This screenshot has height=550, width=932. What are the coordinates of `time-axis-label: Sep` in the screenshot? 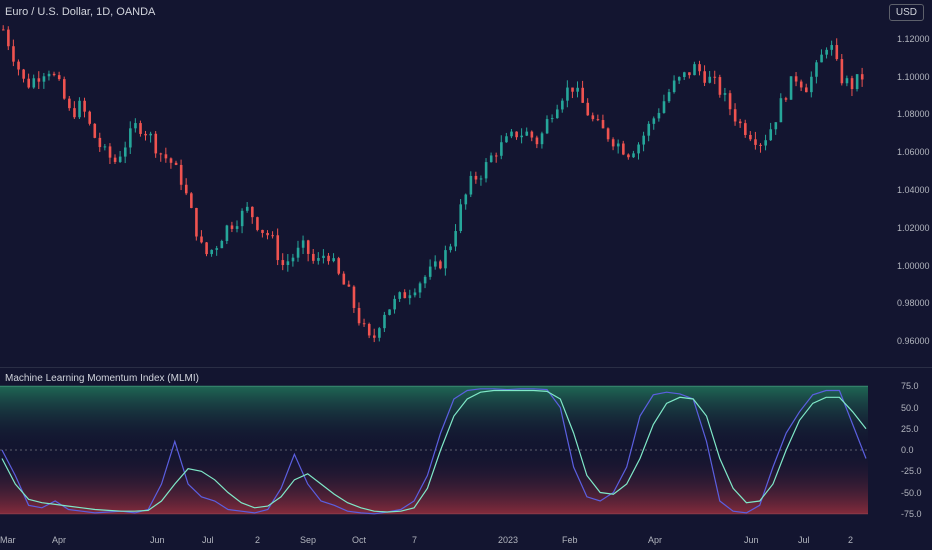 It's located at (308, 540).